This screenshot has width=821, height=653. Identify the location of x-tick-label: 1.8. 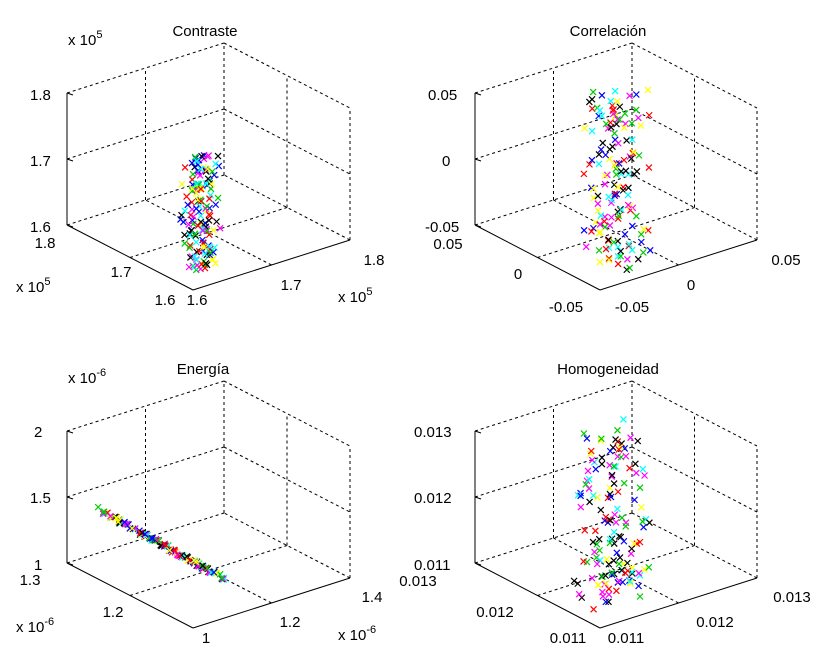
(374, 260).